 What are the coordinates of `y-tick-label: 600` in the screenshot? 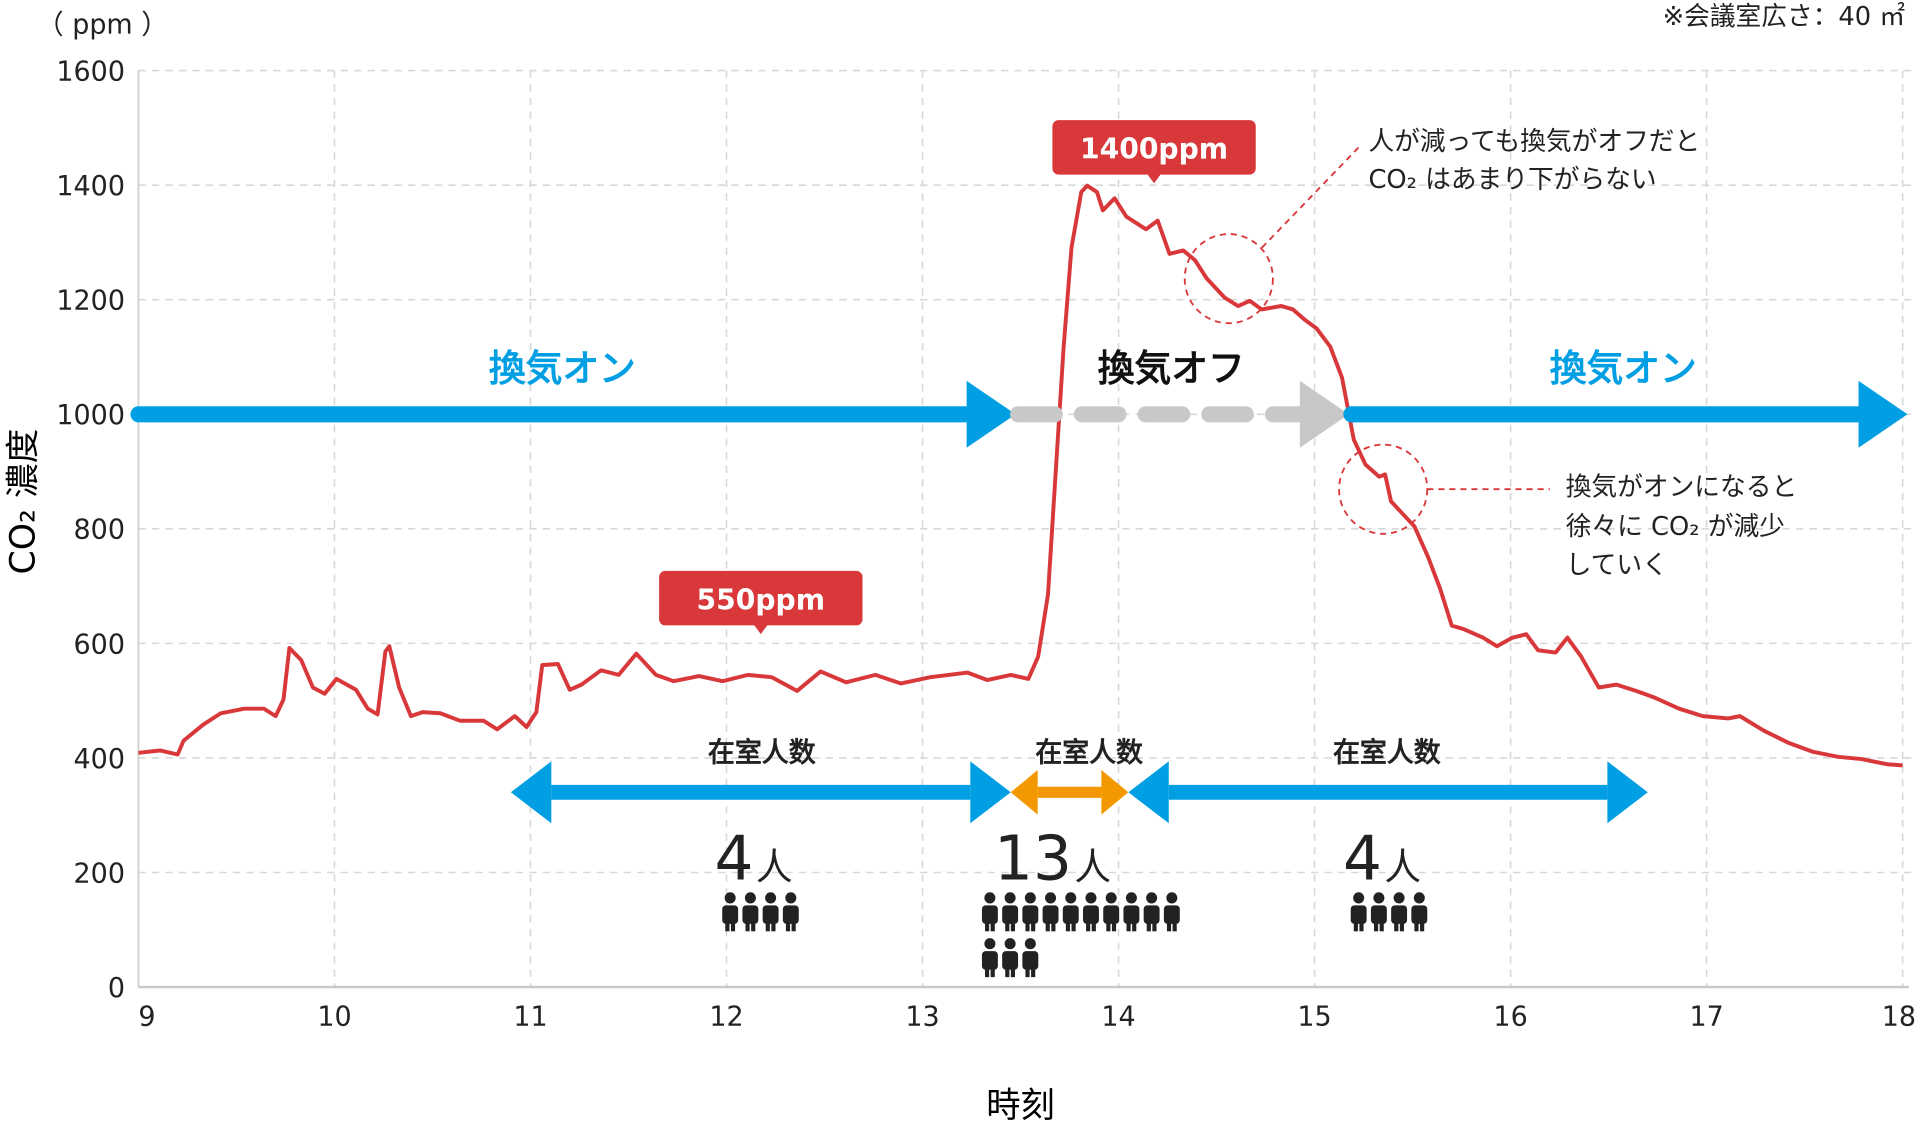 It's located at (99, 644).